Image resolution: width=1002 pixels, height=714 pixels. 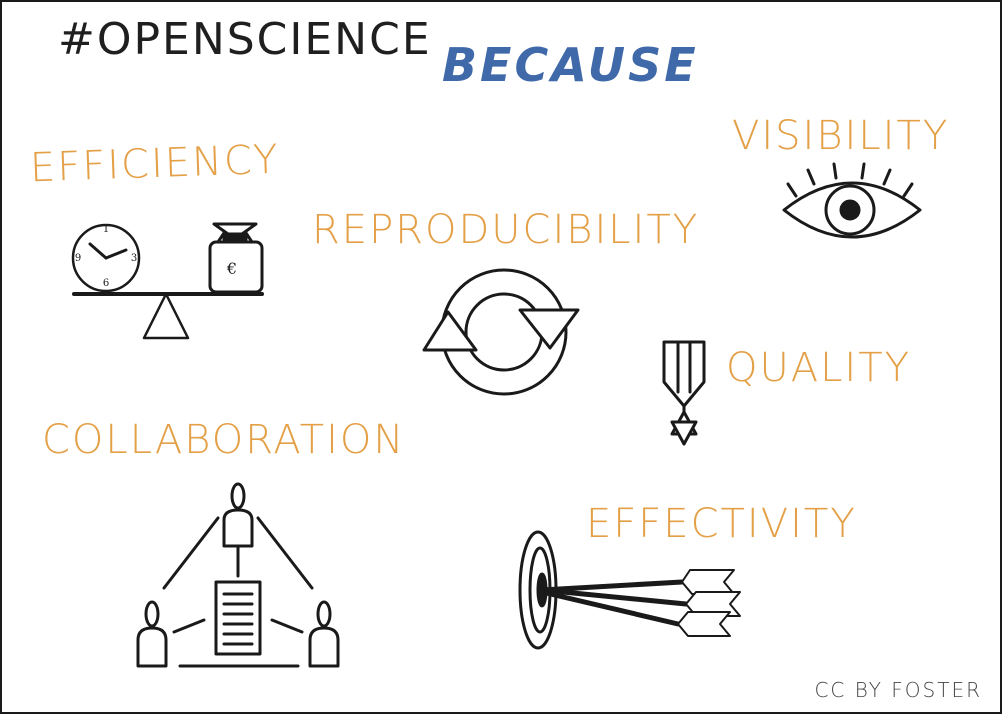 What do you see at coordinates (106, 229) in the screenshot?
I see `clock-numeral-12: 1` at bounding box center [106, 229].